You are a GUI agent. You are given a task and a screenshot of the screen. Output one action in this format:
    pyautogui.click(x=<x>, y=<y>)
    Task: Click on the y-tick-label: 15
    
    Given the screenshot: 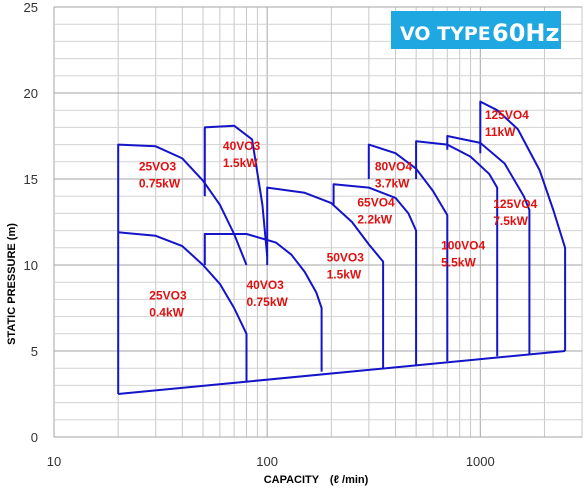 What is the action you would take?
    pyautogui.click(x=31, y=179)
    